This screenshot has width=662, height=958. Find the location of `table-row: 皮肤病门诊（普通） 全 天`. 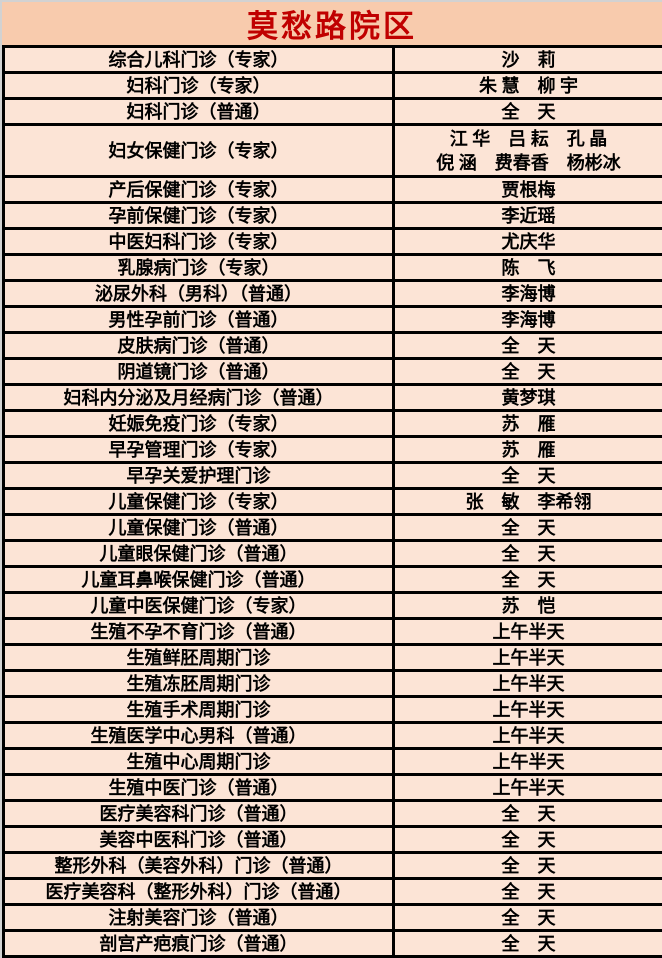

table-row: 皮肤病门诊（普通） 全 天 is located at coordinates (333, 347).